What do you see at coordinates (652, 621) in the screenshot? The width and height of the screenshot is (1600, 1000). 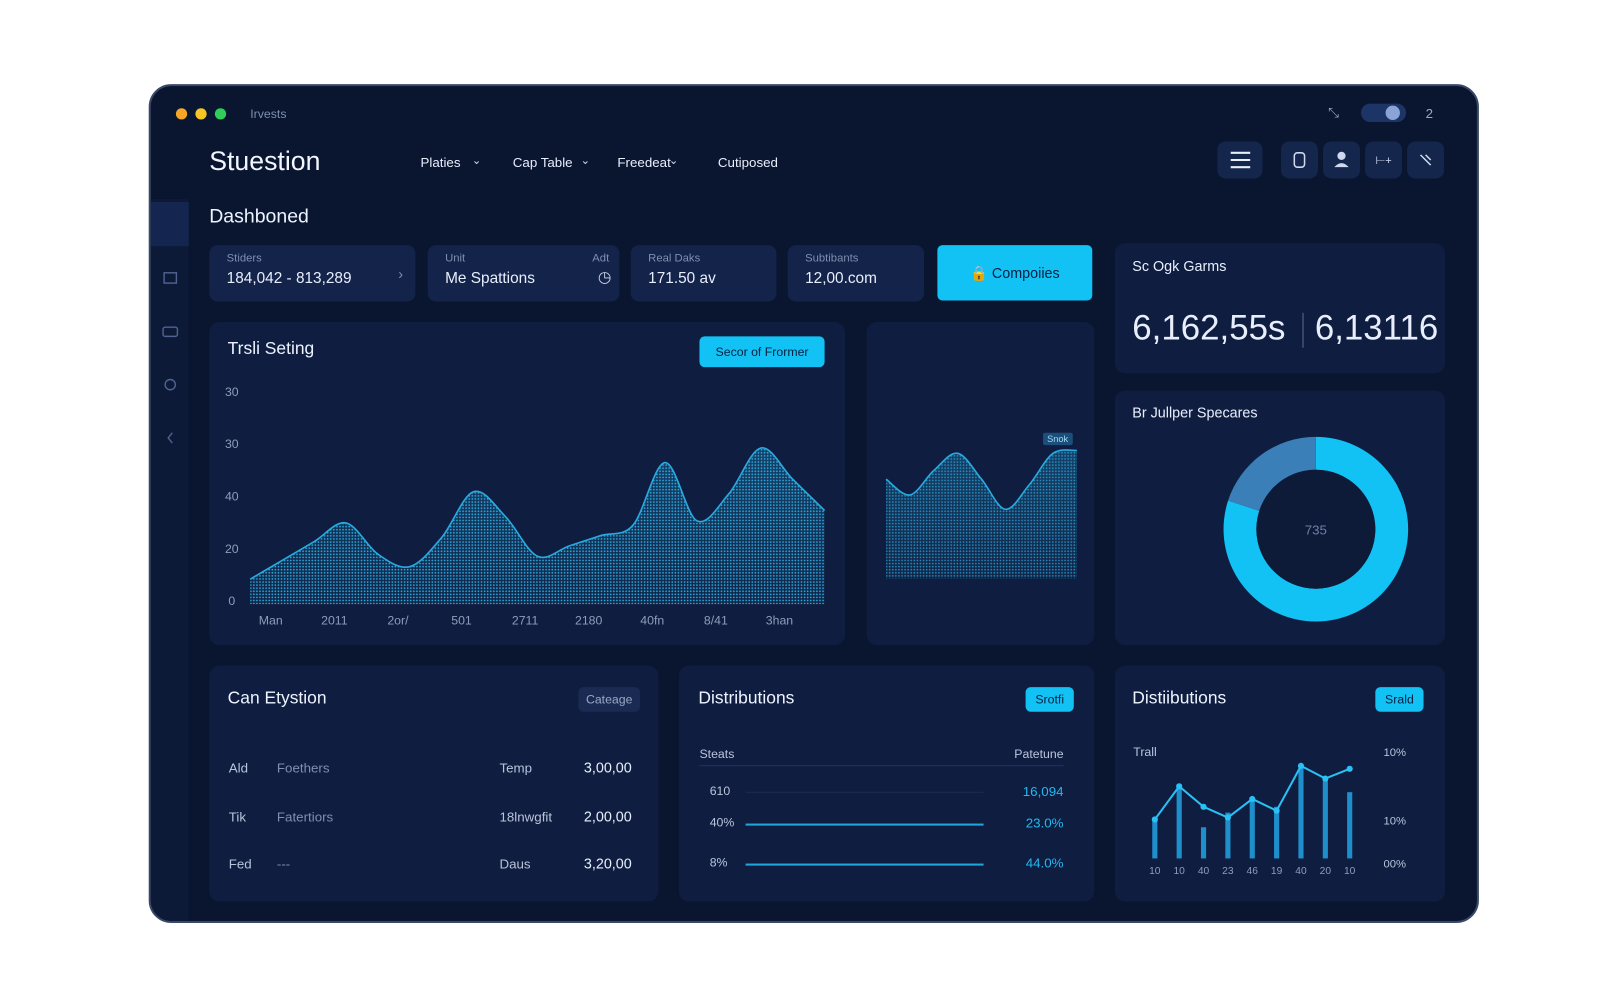 I see `x-tick-label: 40fn` at bounding box center [652, 621].